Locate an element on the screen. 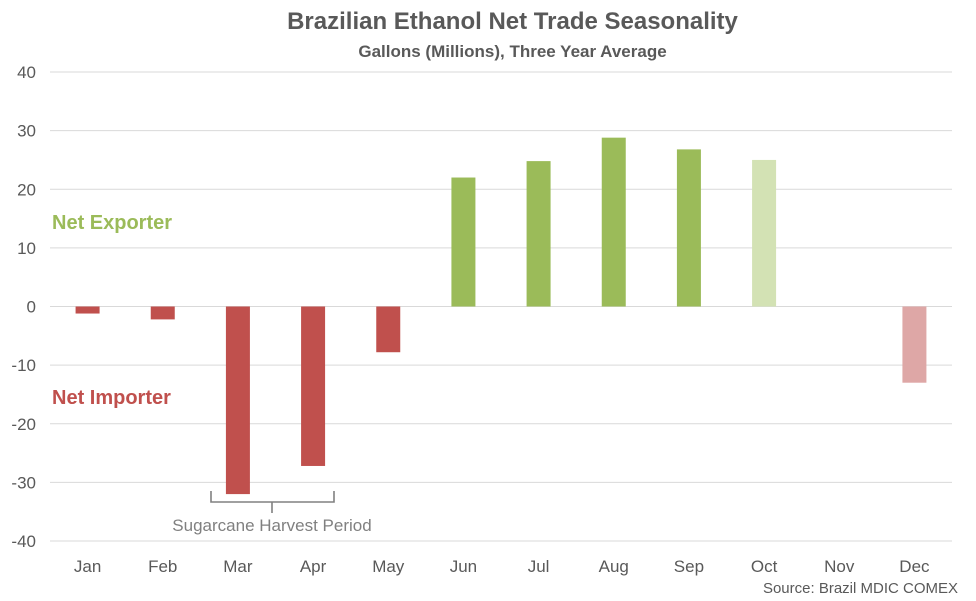 This screenshot has width=976, height=601. x-tick-label: Oct is located at coordinates (764, 566).